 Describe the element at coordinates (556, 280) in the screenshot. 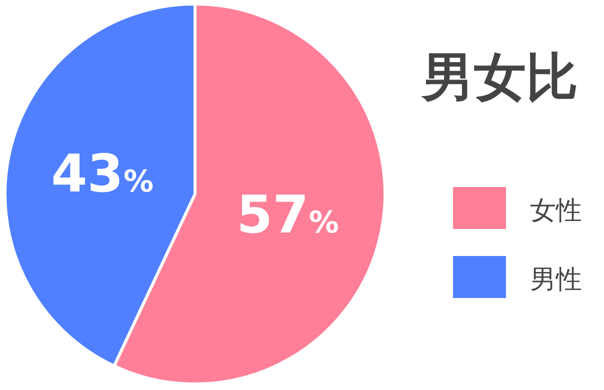

I see `legend-label: 男性` at that location.